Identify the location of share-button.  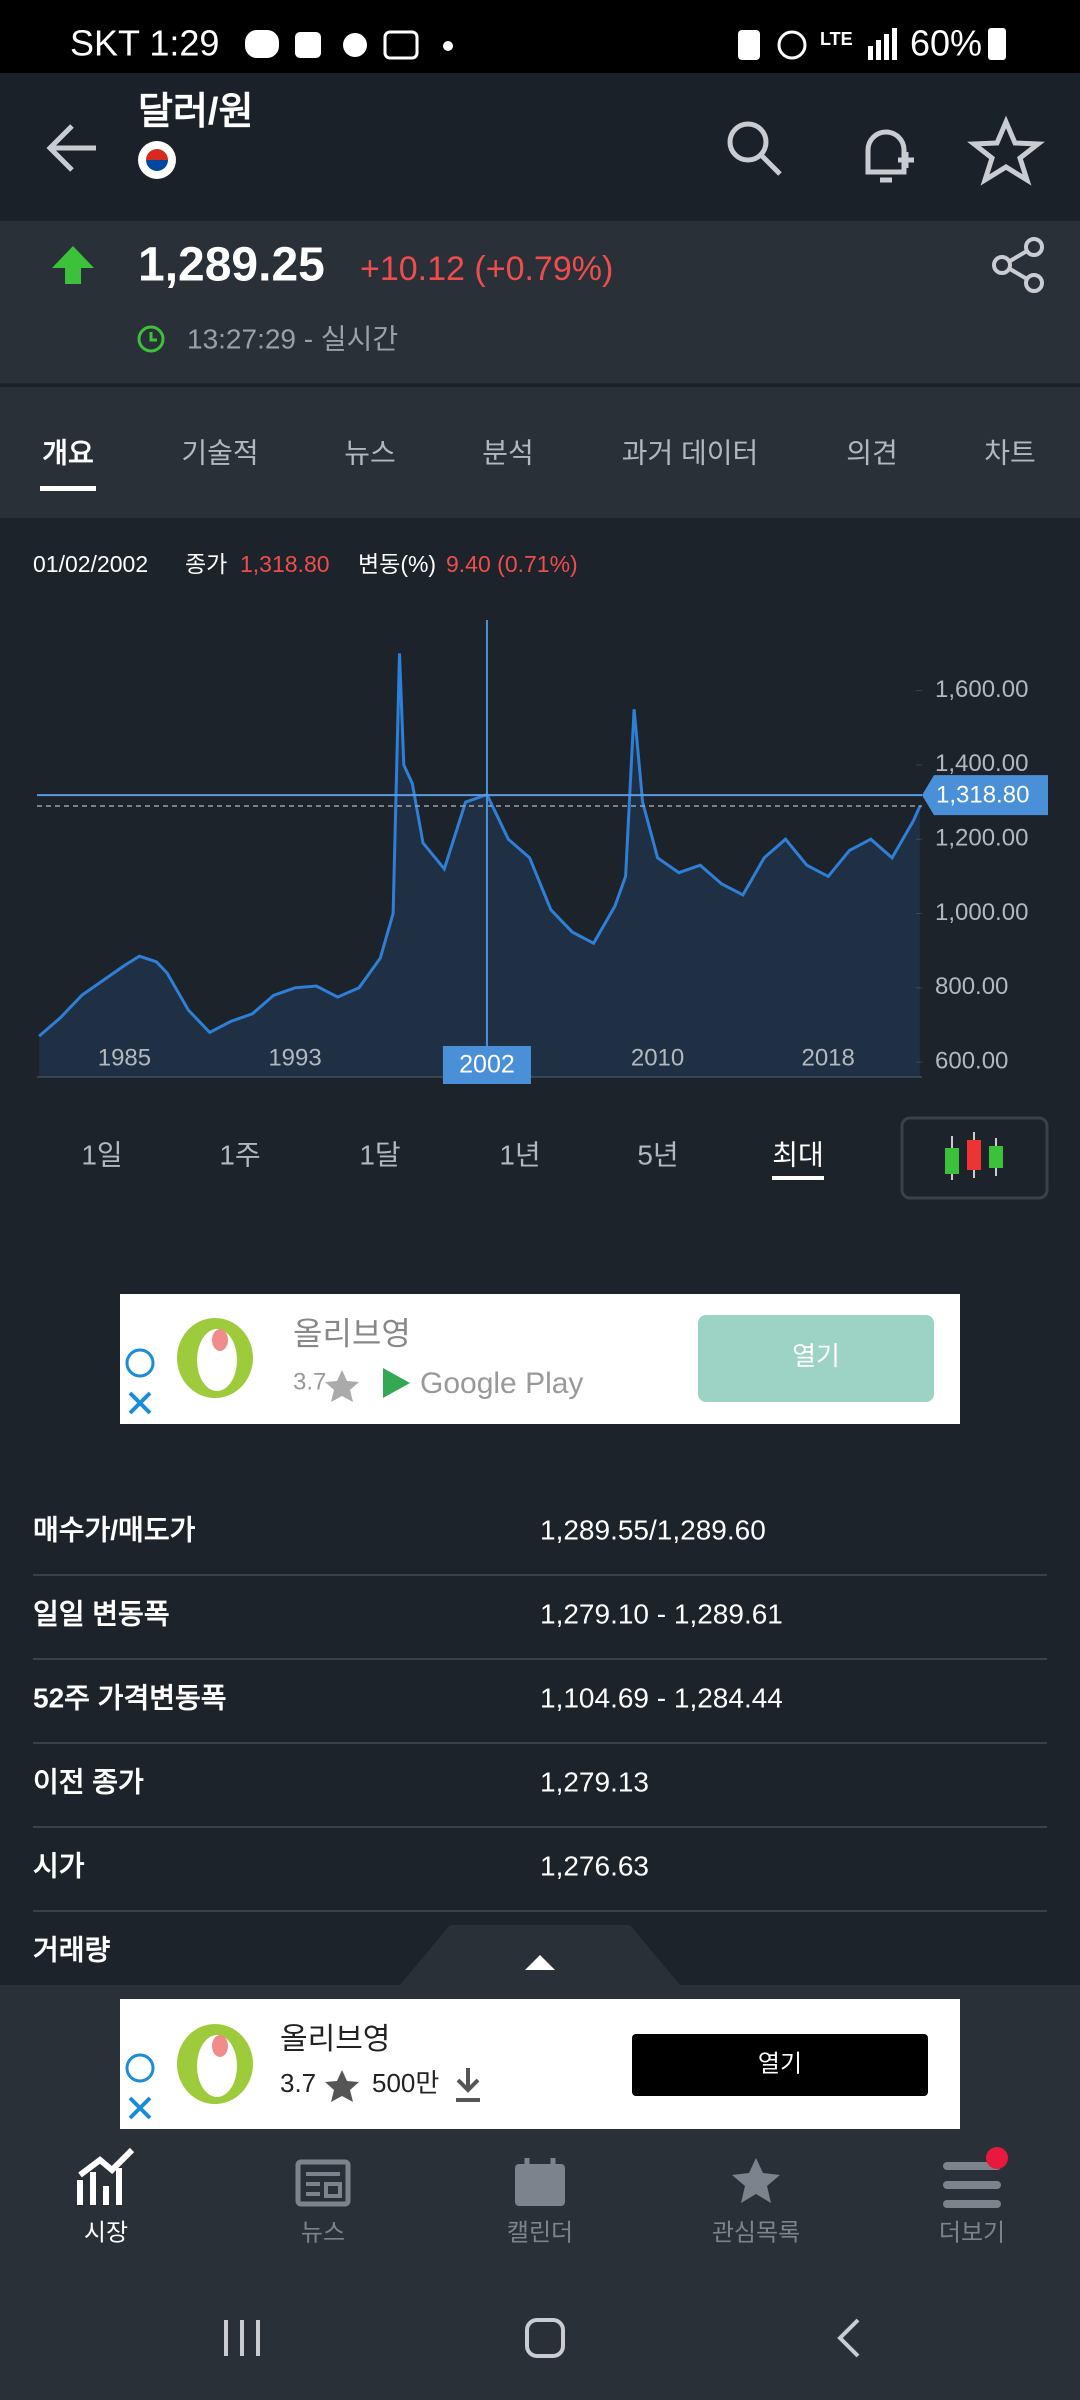
(1018, 265).